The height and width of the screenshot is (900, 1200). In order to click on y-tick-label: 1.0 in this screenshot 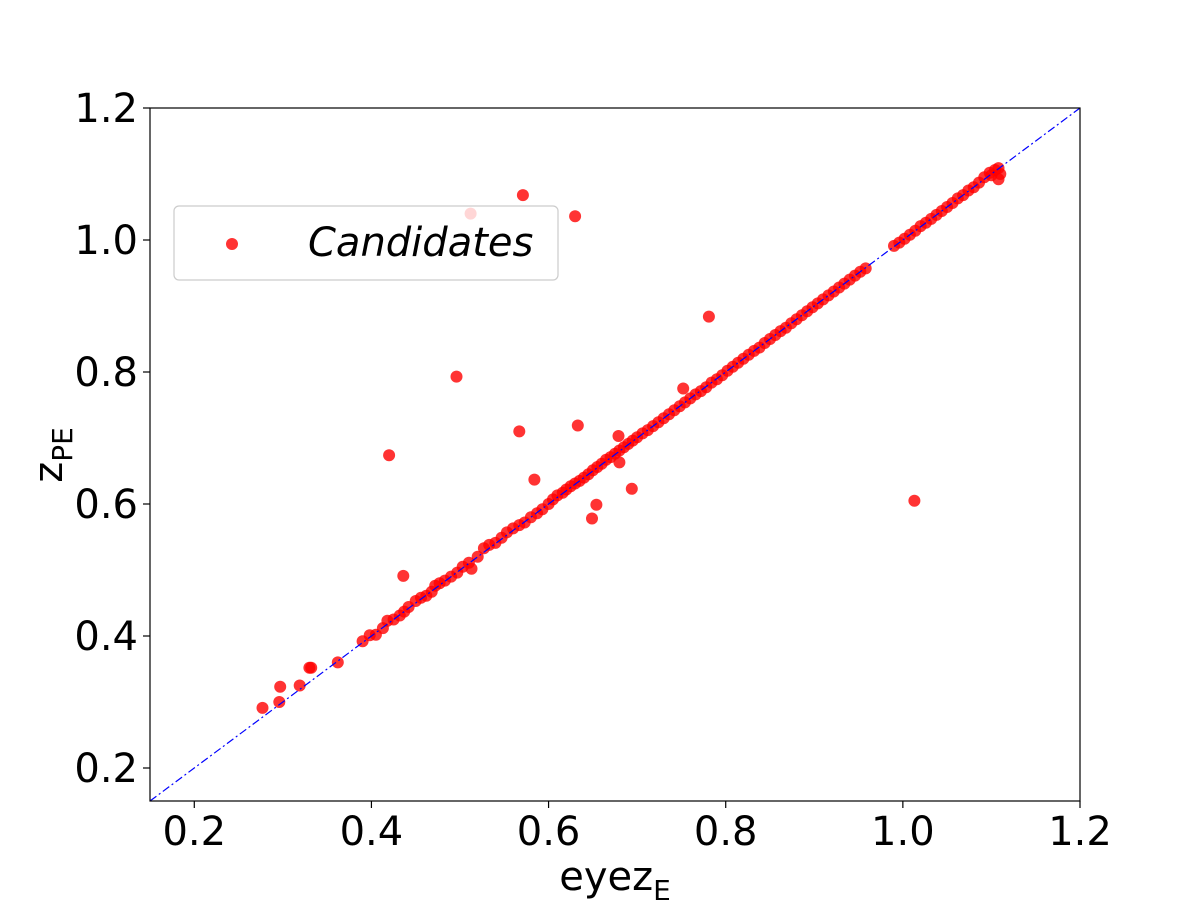, I will do `click(106, 241)`.